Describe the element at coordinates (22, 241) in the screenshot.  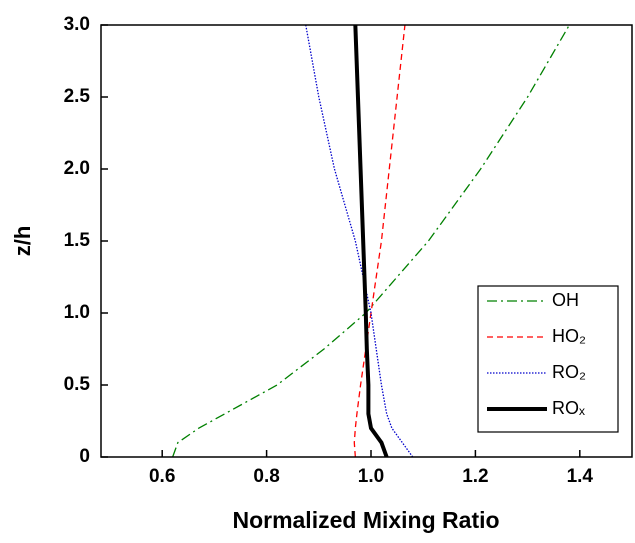
I see `y-axis-label: z/h` at that location.